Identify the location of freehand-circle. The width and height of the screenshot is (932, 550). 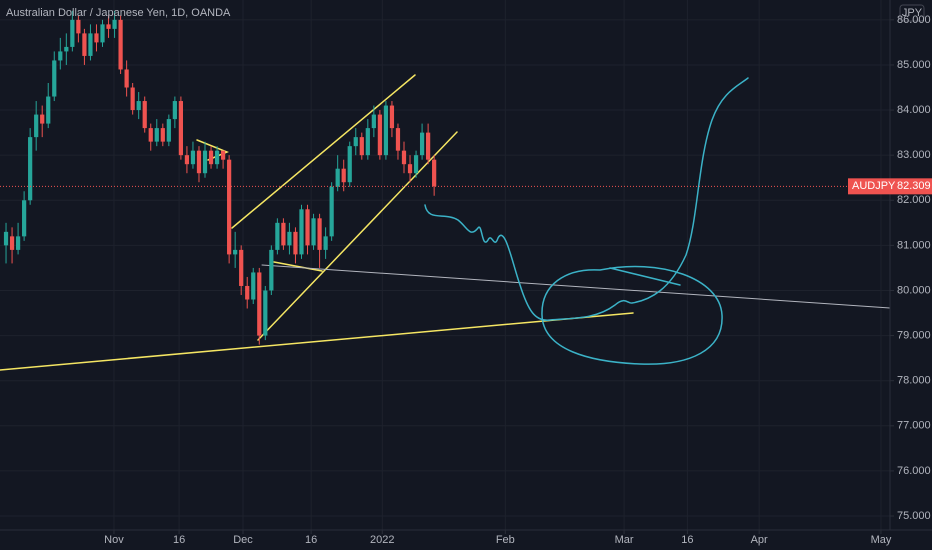
(632, 315).